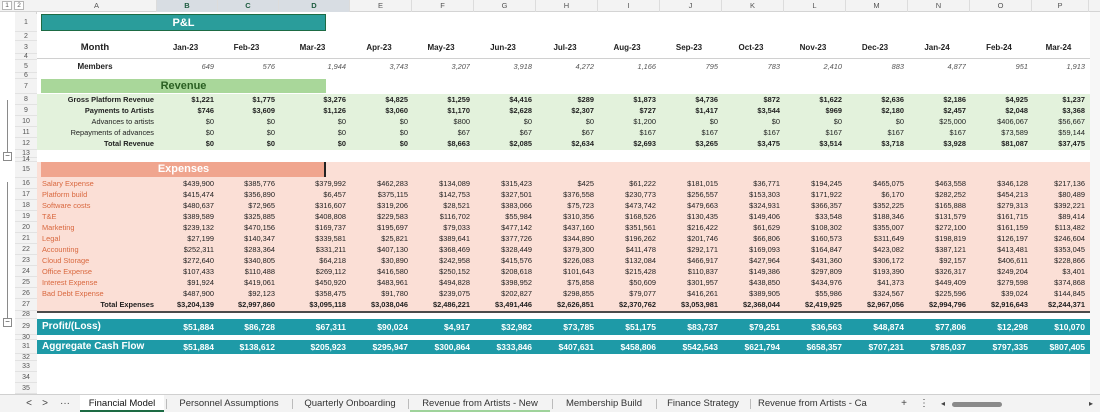 Image resolution: width=1100 pixels, height=412 pixels. What do you see at coordinates (939, 6) in the screenshot?
I see `column-header-n: N` at bounding box center [939, 6].